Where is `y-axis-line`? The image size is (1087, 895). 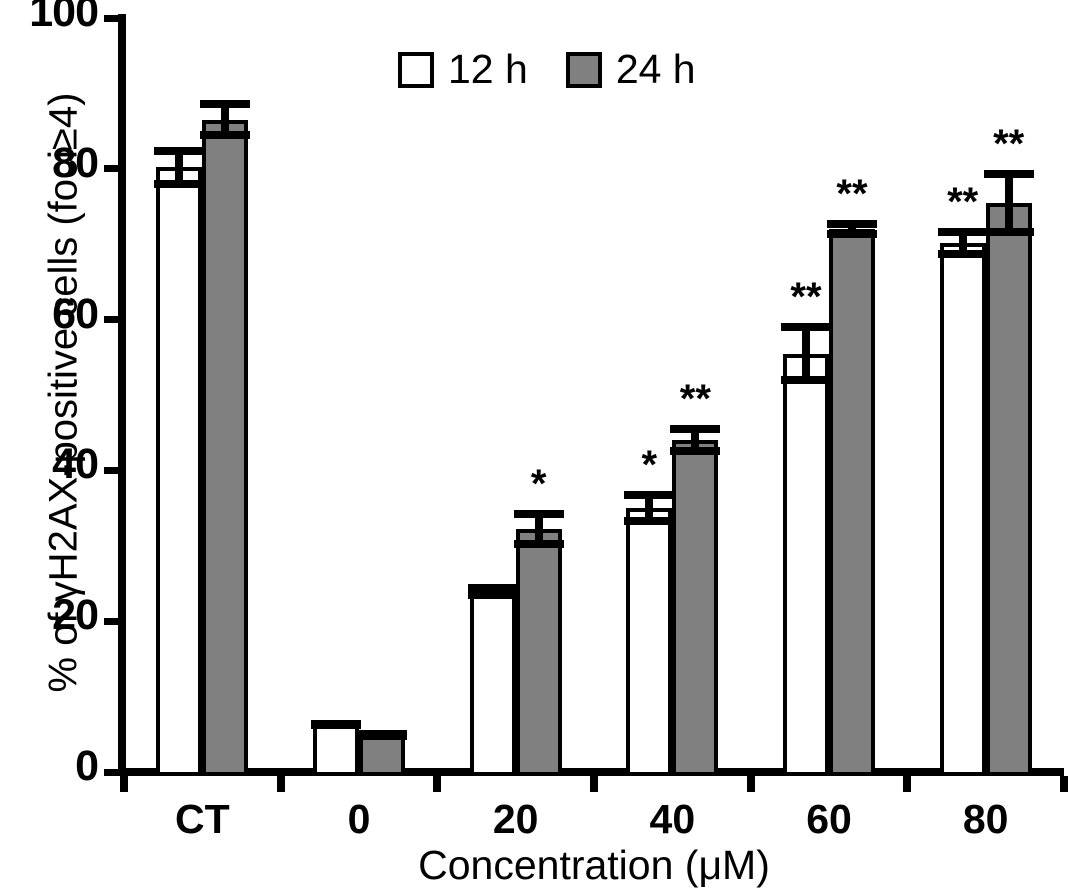
y-axis-line is located at coordinates (122, 395).